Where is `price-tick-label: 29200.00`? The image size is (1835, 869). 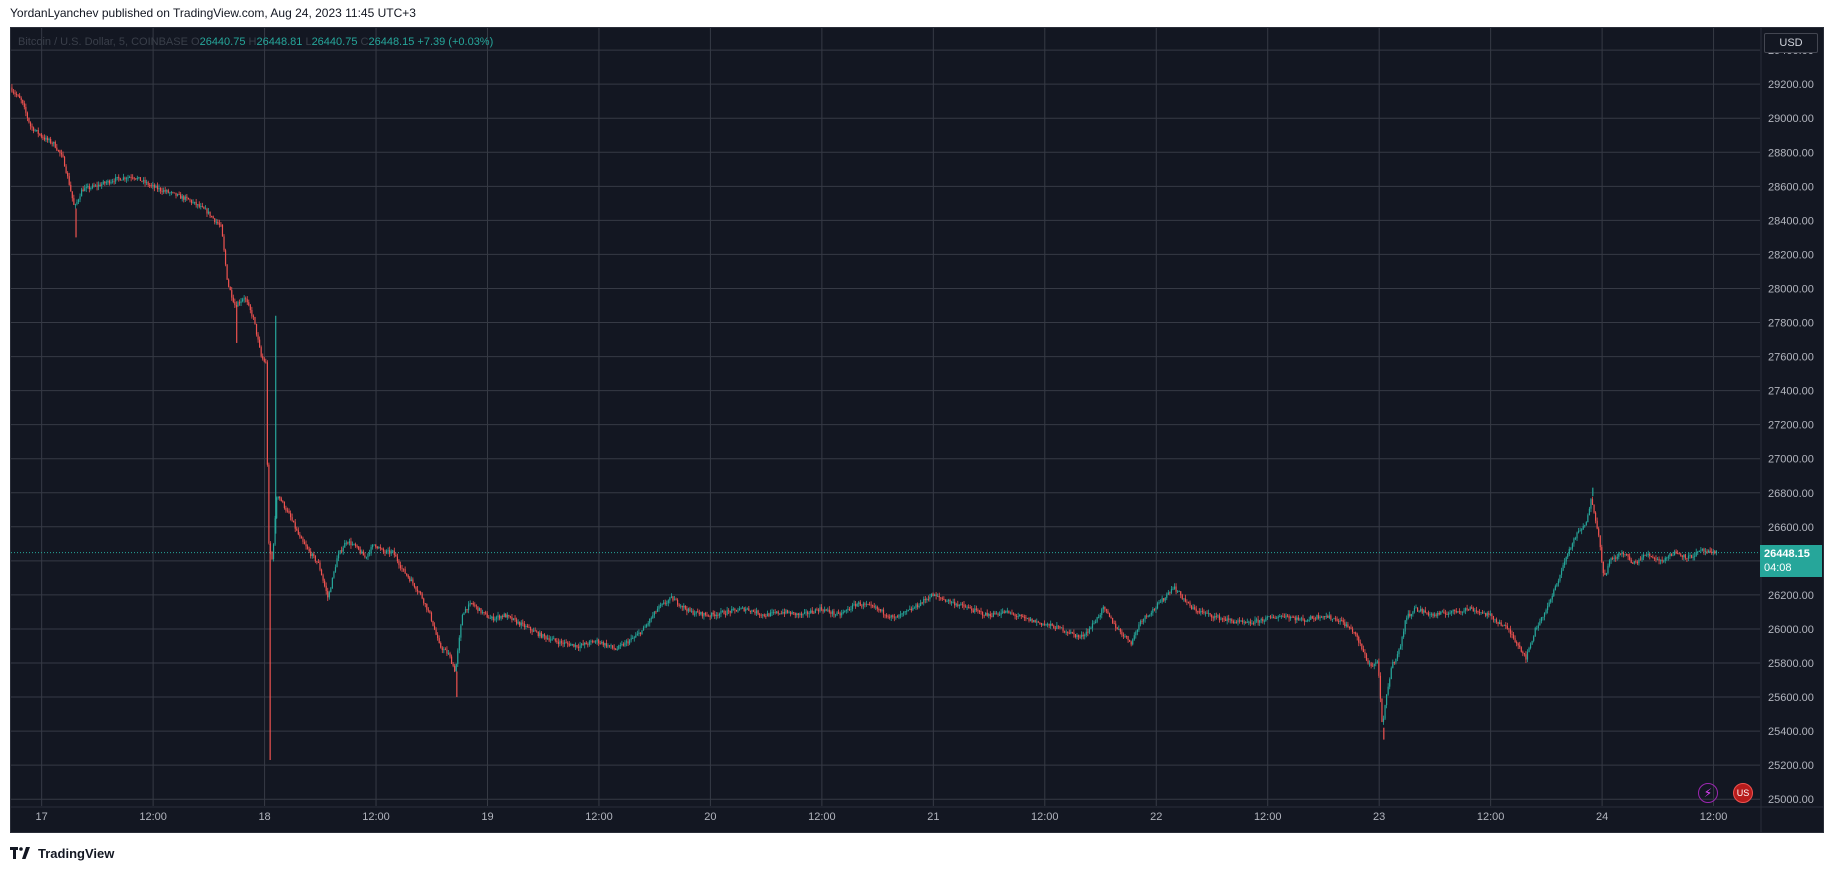
price-tick-label: 29200.00 is located at coordinates (1791, 85).